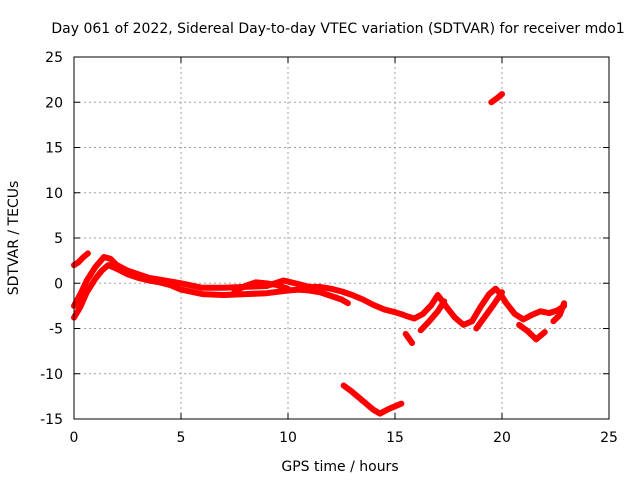  Describe the element at coordinates (211, 291) in the screenshot. I see `series-main-track-lower` at that location.